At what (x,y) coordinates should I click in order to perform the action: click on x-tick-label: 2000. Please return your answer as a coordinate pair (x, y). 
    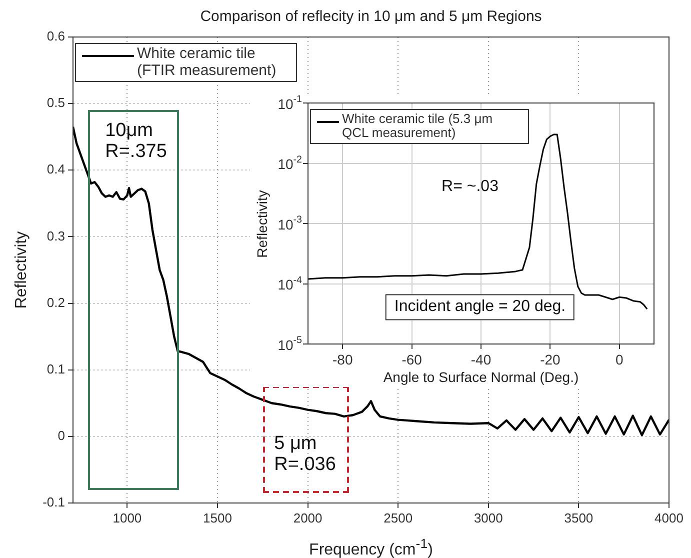
    Looking at the image, I should click on (307, 518).